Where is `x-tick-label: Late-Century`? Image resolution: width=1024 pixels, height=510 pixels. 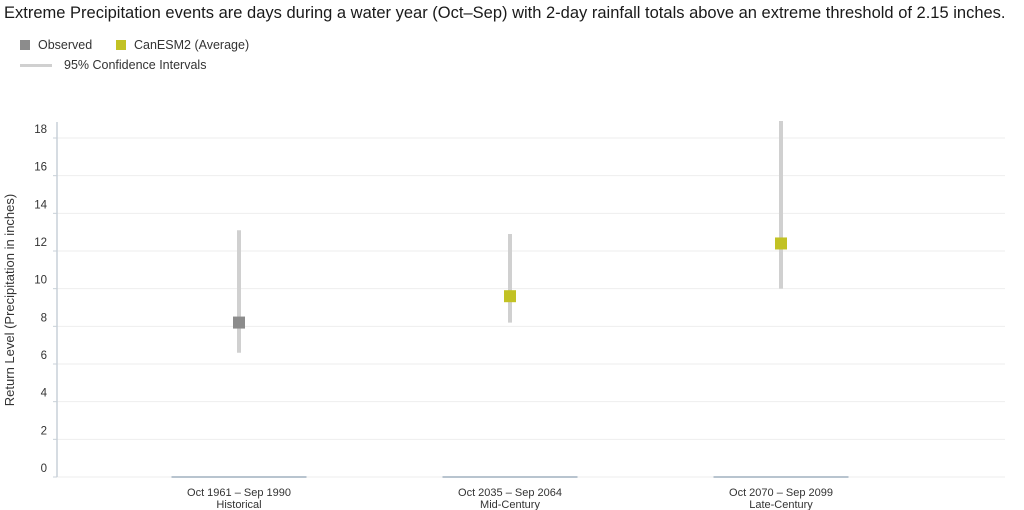
x-tick-label: Late-Century is located at coordinates (781, 504).